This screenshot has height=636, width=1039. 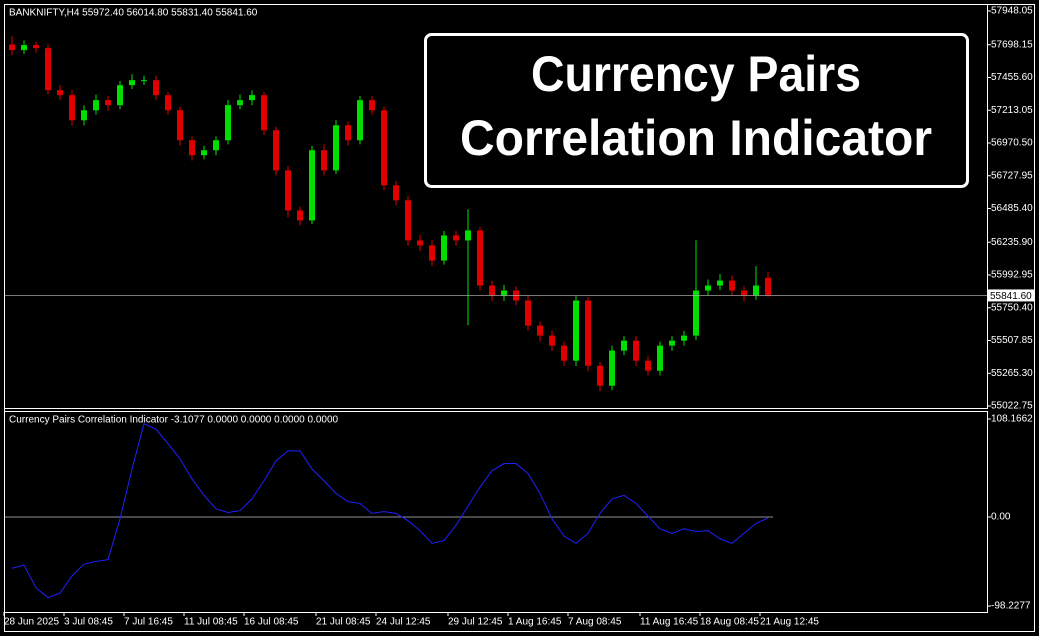 What do you see at coordinates (1001, 517) in the screenshot?
I see `y-tick-label: 0.00` at bounding box center [1001, 517].